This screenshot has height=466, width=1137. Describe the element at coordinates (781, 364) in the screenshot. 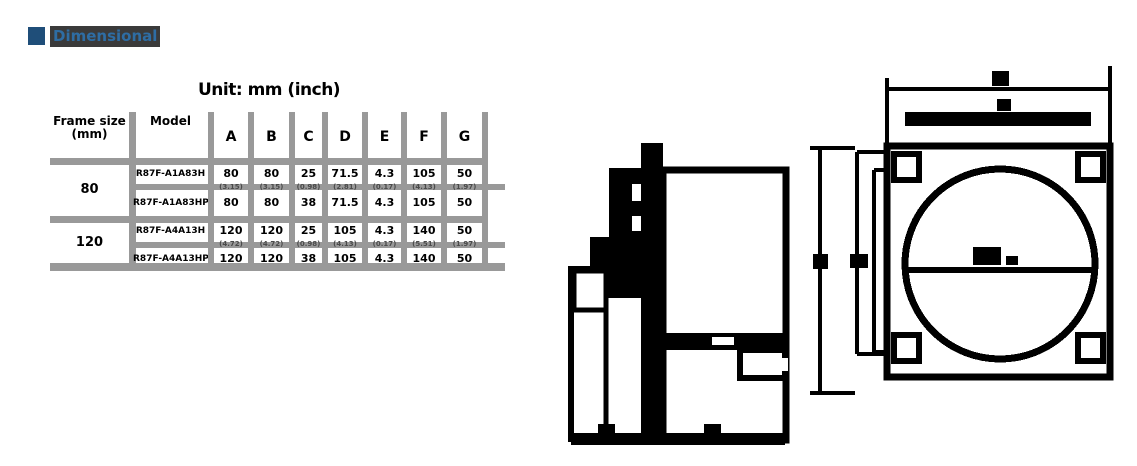

I see `hook-opening` at that location.